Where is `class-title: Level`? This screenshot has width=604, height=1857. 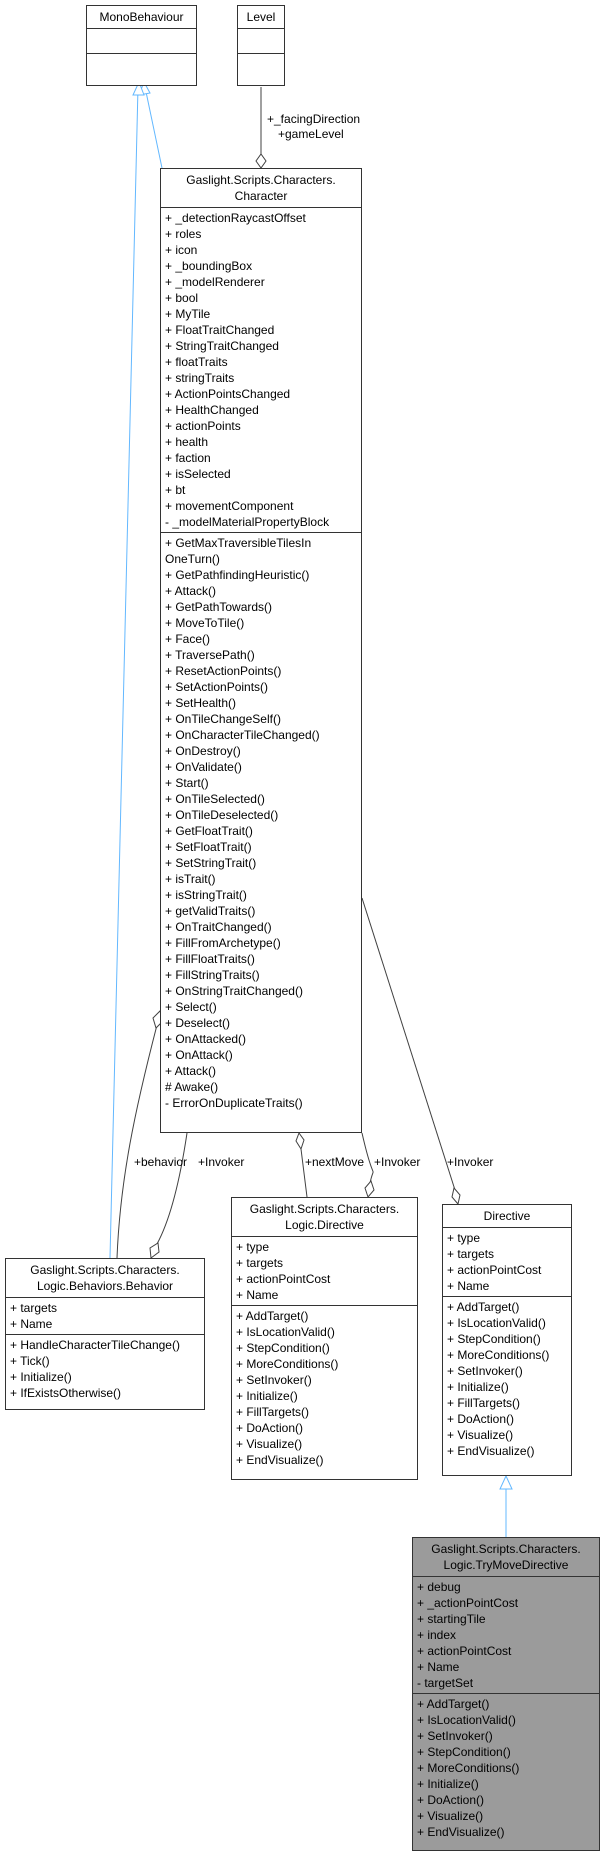 class-title: Level is located at coordinates (261, 17).